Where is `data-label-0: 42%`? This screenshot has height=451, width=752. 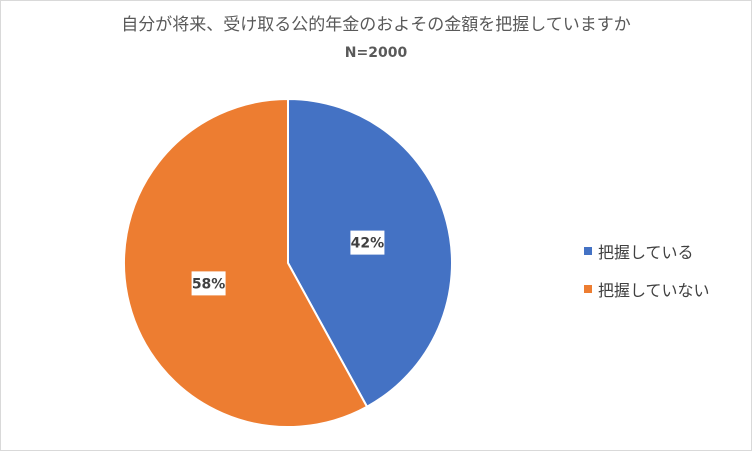
data-label-0: 42% is located at coordinates (367, 242).